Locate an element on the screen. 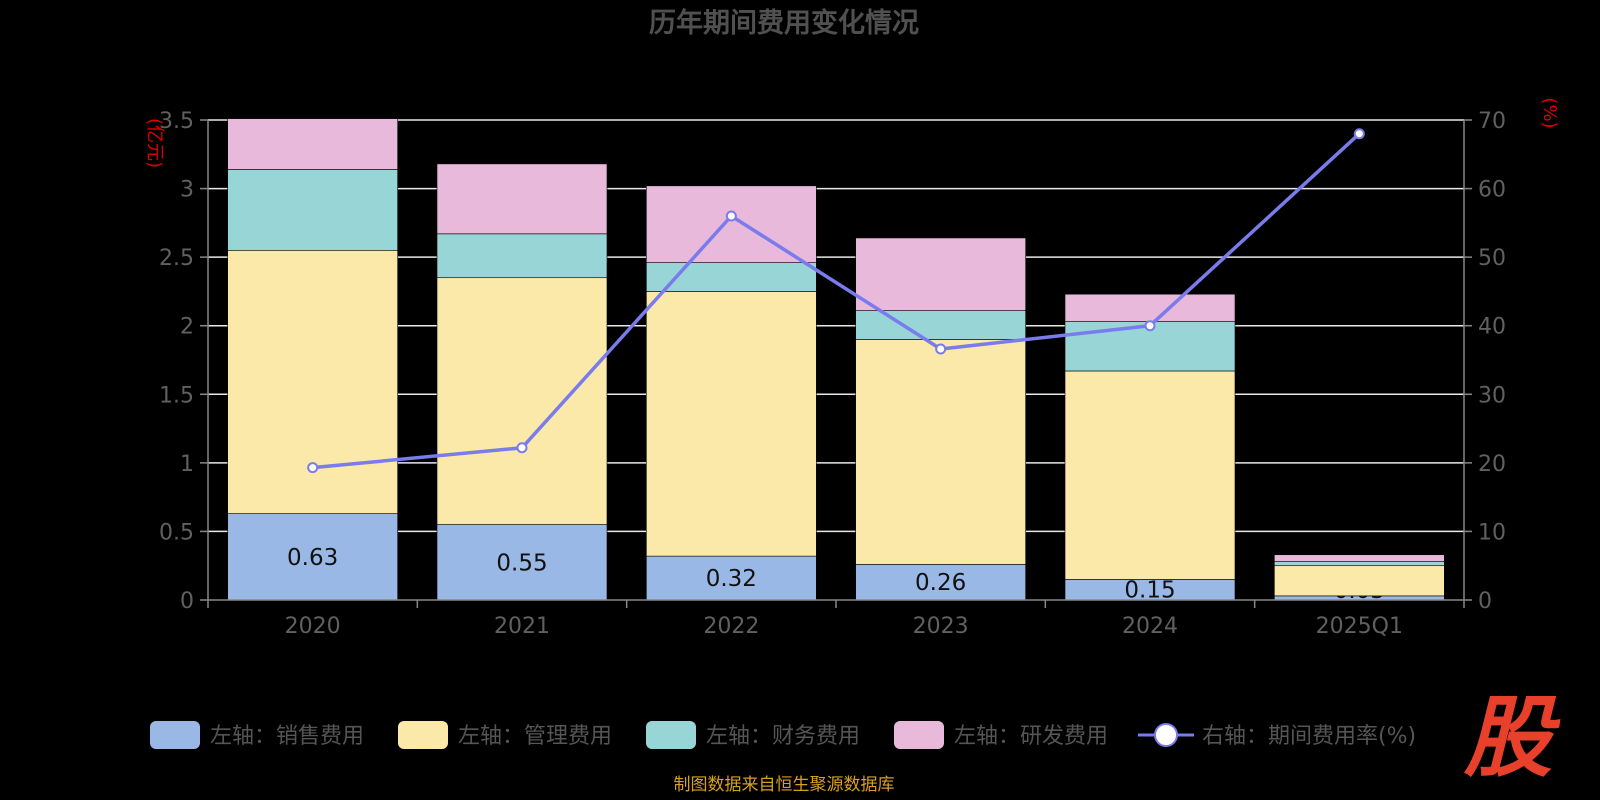  legend-label-line: 右轴：期间费用率(%) is located at coordinates (1309, 736).